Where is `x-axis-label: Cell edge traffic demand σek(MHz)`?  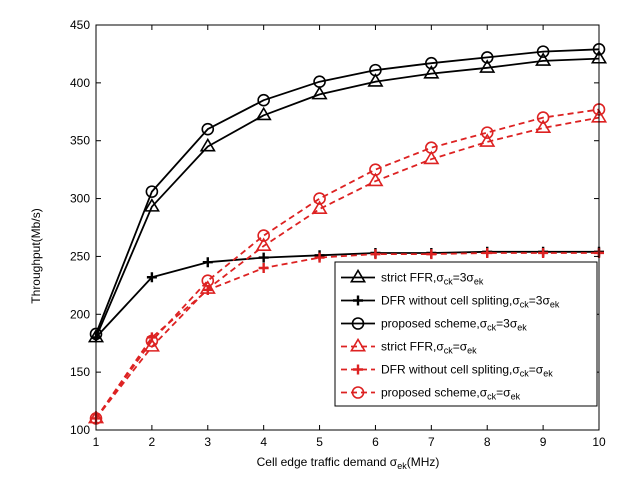 x-axis-label: Cell edge traffic demand σek(MHz) is located at coordinates (348, 463).